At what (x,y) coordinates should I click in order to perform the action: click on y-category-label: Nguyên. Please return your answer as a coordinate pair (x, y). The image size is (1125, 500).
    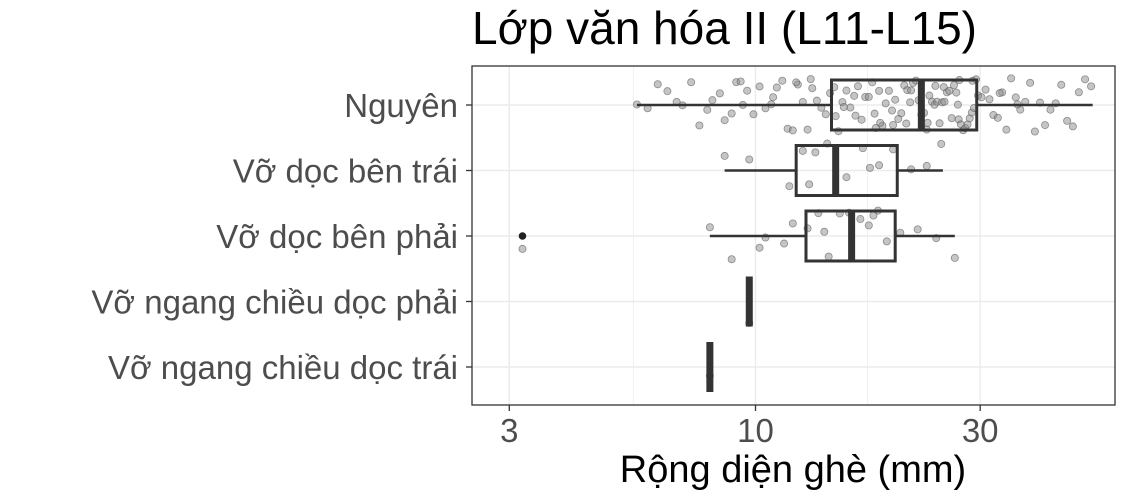
    Looking at the image, I should click on (401, 105).